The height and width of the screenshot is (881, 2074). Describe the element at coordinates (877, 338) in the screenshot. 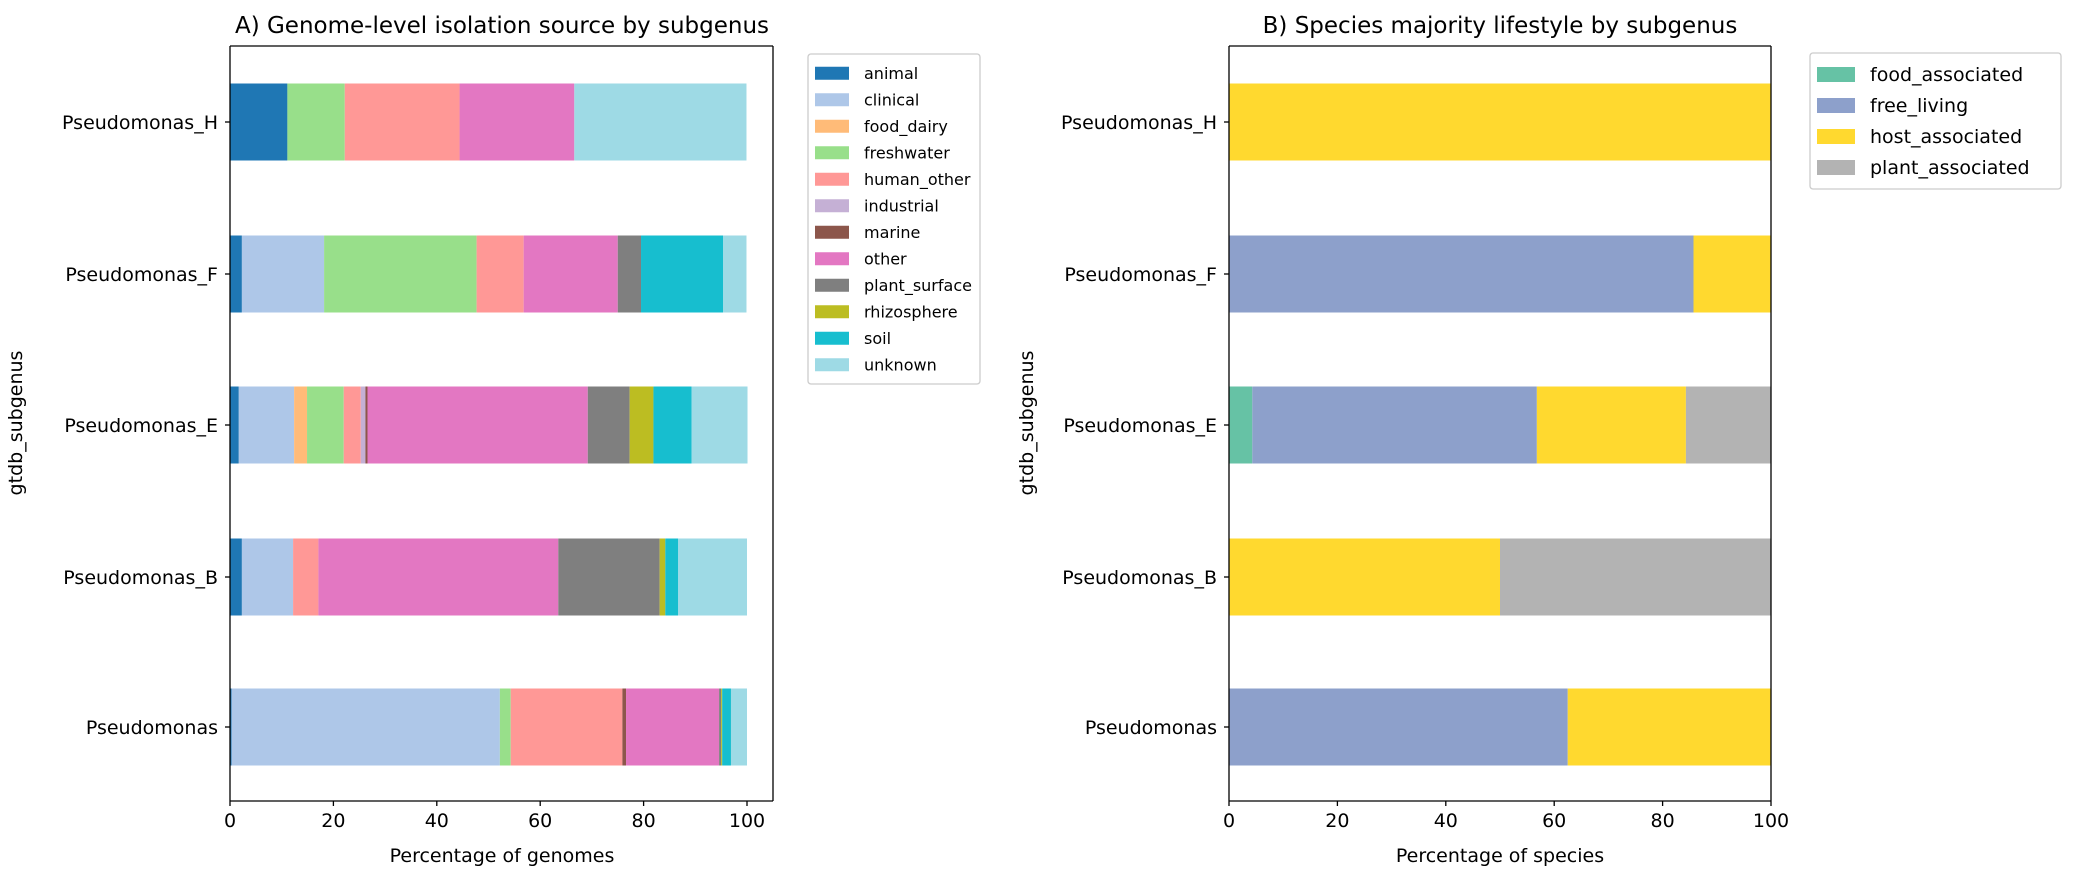

I see `legend-label: soil` at that location.